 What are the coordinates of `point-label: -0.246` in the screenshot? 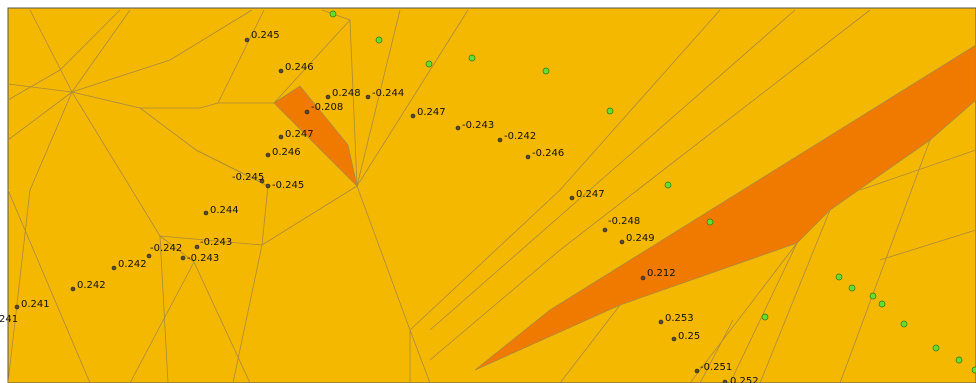 It's located at (548, 153).